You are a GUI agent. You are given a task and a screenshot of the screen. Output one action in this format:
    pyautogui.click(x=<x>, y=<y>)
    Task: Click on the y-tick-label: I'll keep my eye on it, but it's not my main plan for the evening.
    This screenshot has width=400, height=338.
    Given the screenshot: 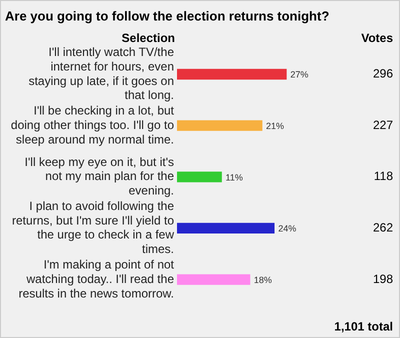 What is the action you would take?
    pyautogui.click(x=99, y=176)
    